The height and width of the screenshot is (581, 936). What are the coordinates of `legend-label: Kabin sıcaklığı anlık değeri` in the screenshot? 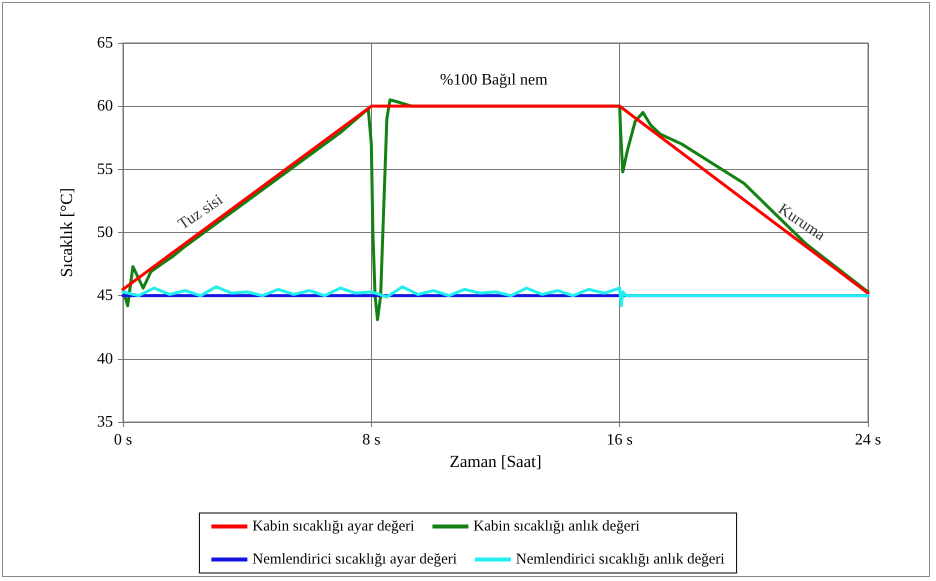 It's located at (556, 526).